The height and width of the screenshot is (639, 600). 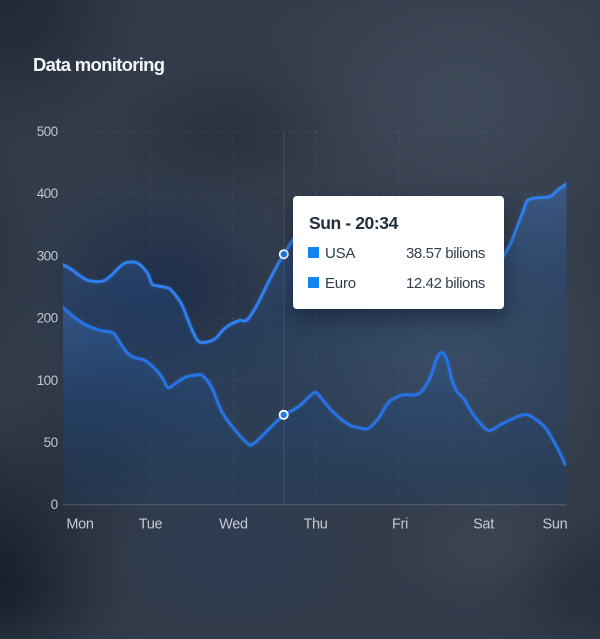 I want to click on svg-text: Sat, so click(x=483, y=525).